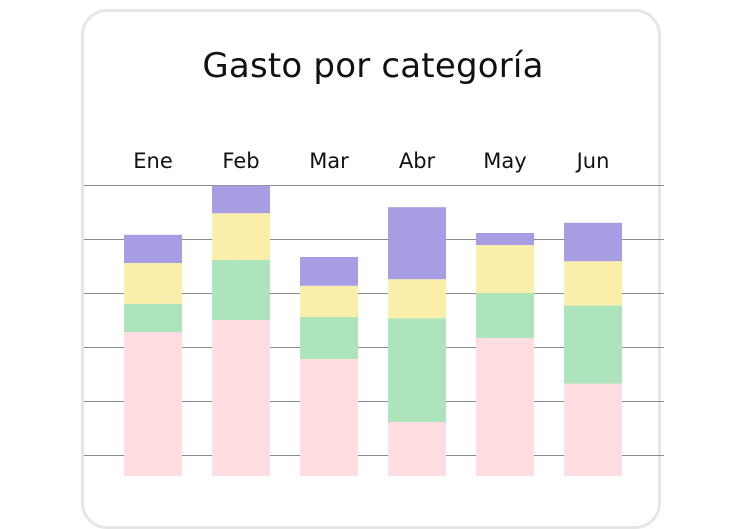 The height and width of the screenshot is (529, 746). What do you see at coordinates (240, 161) in the screenshot?
I see `x-tick-label: Feb` at bounding box center [240, 161].